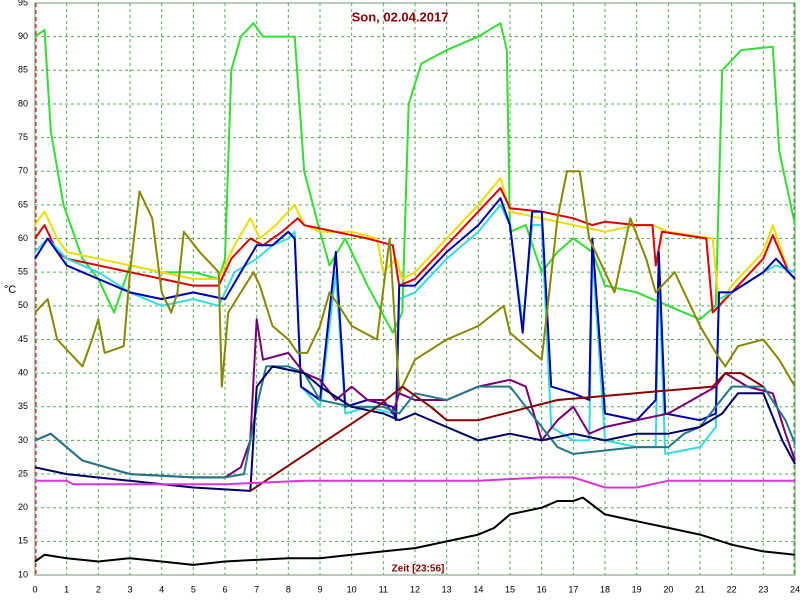  What do you see at coordinates (352, 589) in the screenshot?
I see `x-tick-label: 10` at bounding box center [352, 589].